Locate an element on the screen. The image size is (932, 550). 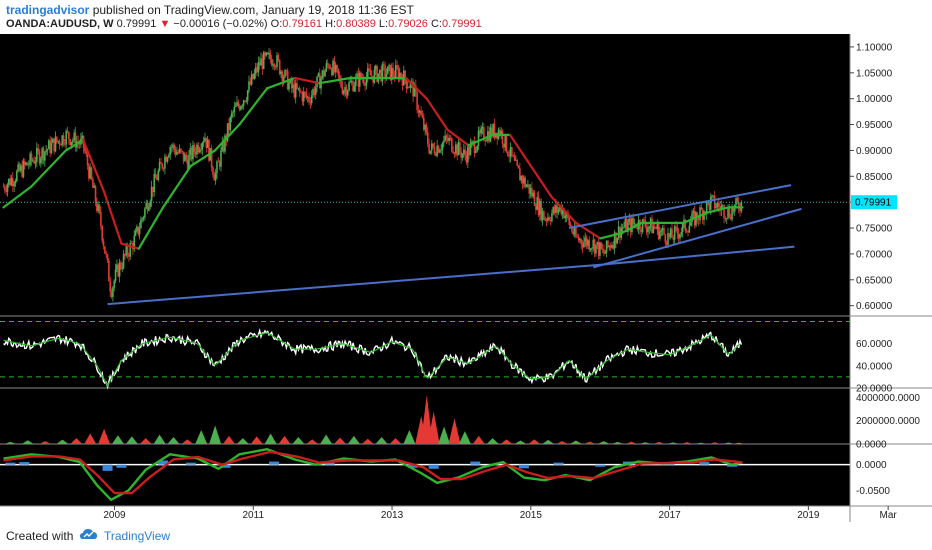
publisher-link: tradingadvisor is located at coordinates (48, 10).